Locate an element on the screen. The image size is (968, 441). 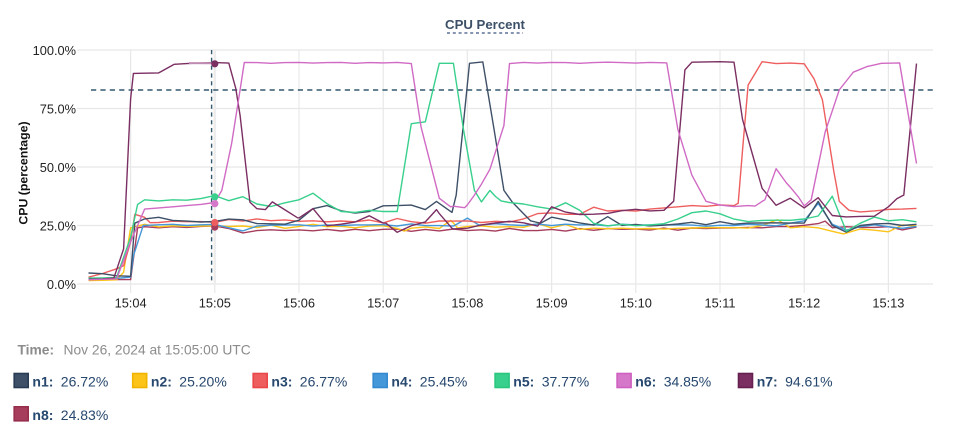
svg-text: CPU (percentage) is located at coordinates (24, 172).